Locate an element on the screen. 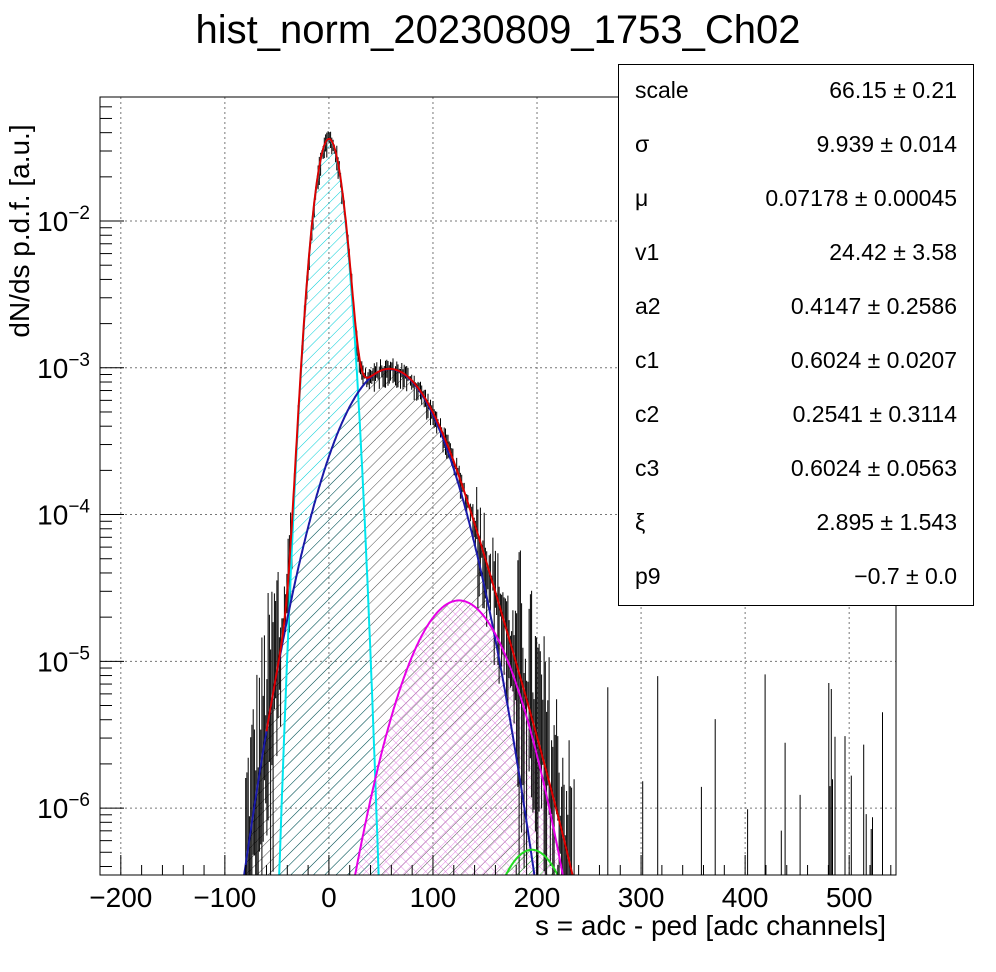  x-tick-label: 100 is located at coordinates (433, 897).